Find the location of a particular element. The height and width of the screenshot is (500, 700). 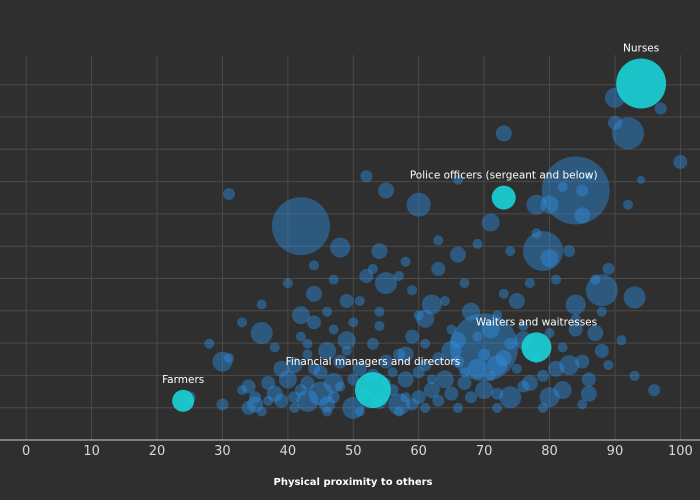

x-tick-label: 100 is located at coordinates (680, 451).